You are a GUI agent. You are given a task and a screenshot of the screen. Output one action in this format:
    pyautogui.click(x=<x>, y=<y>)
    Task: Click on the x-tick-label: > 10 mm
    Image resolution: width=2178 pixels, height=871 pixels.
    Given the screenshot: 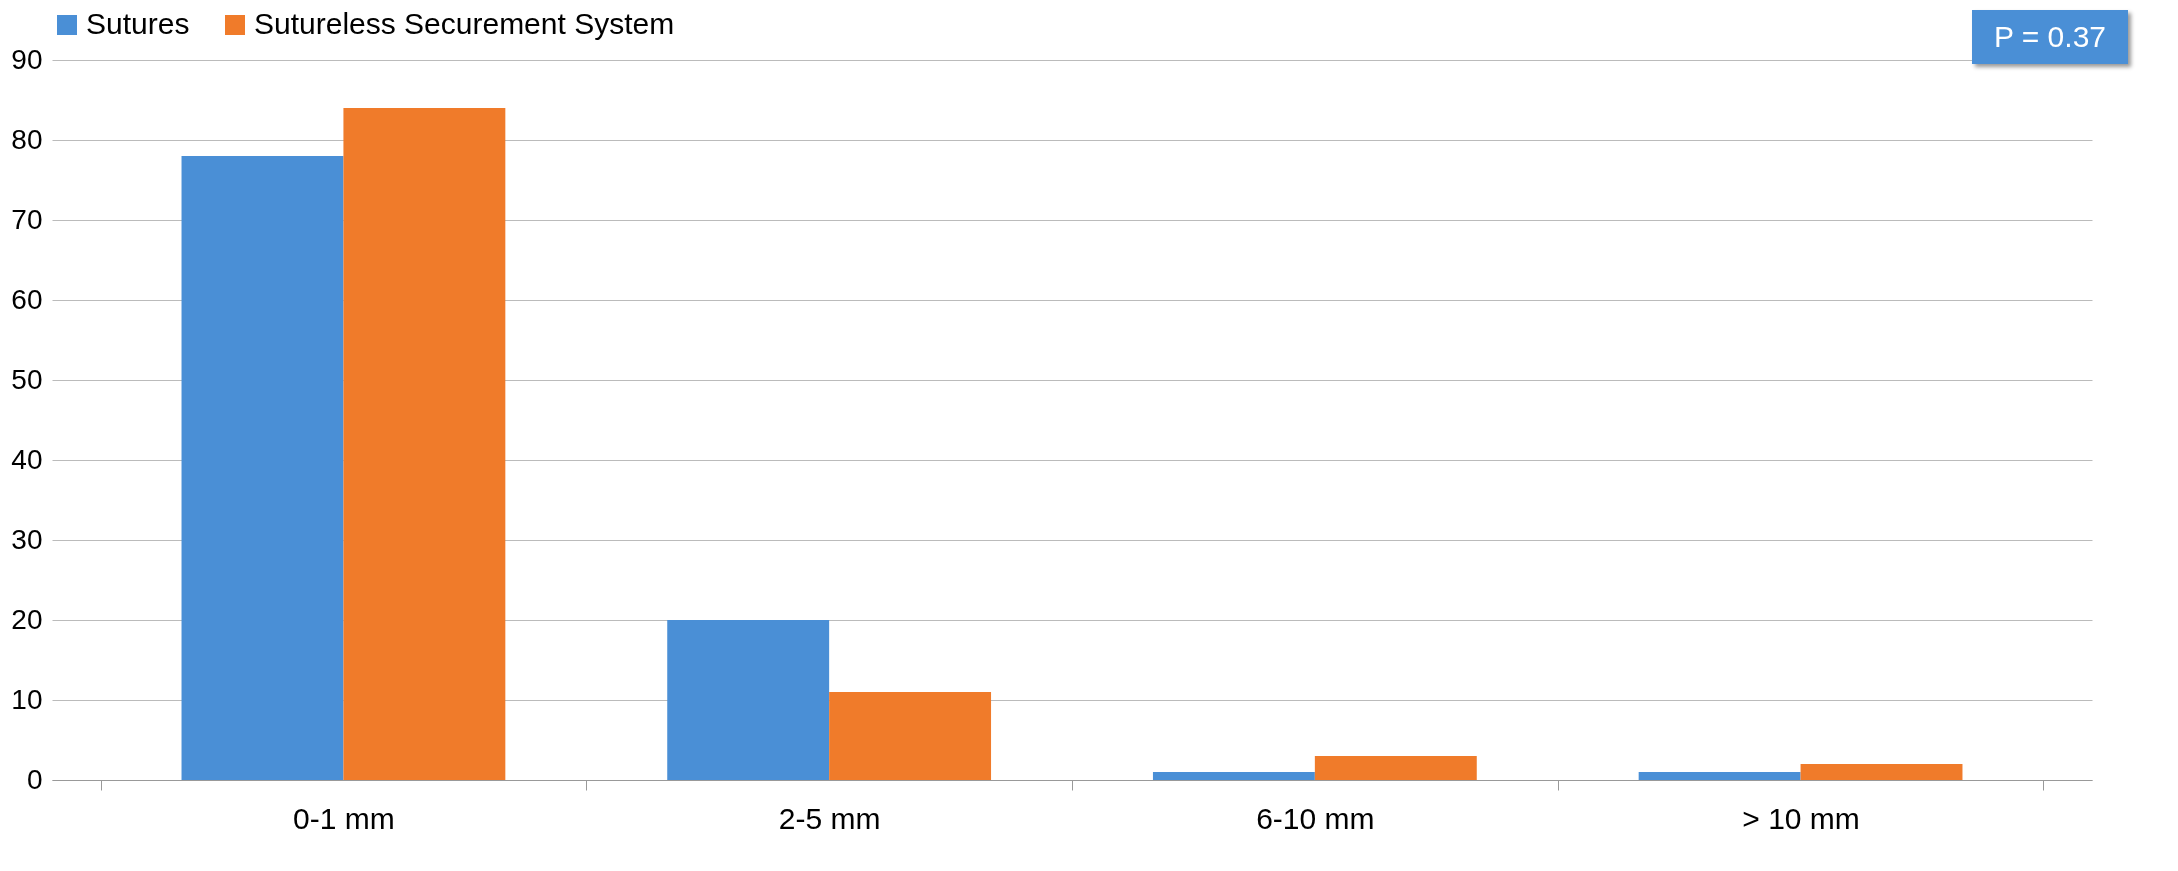 What is the action you would take?
    pyautogui.click(x=1801, y=818)
    